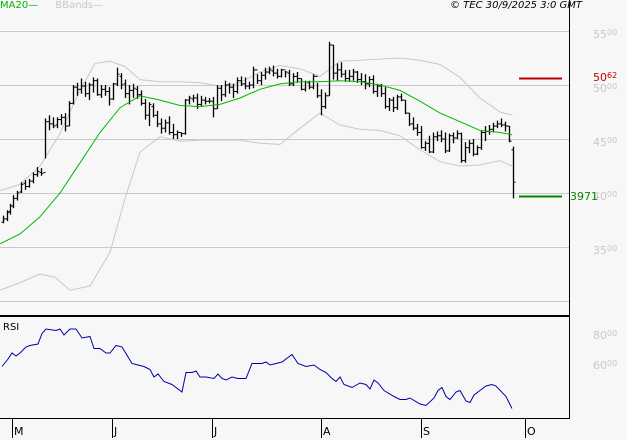  I want to click on x-axis-label: A, so click(327, 431).